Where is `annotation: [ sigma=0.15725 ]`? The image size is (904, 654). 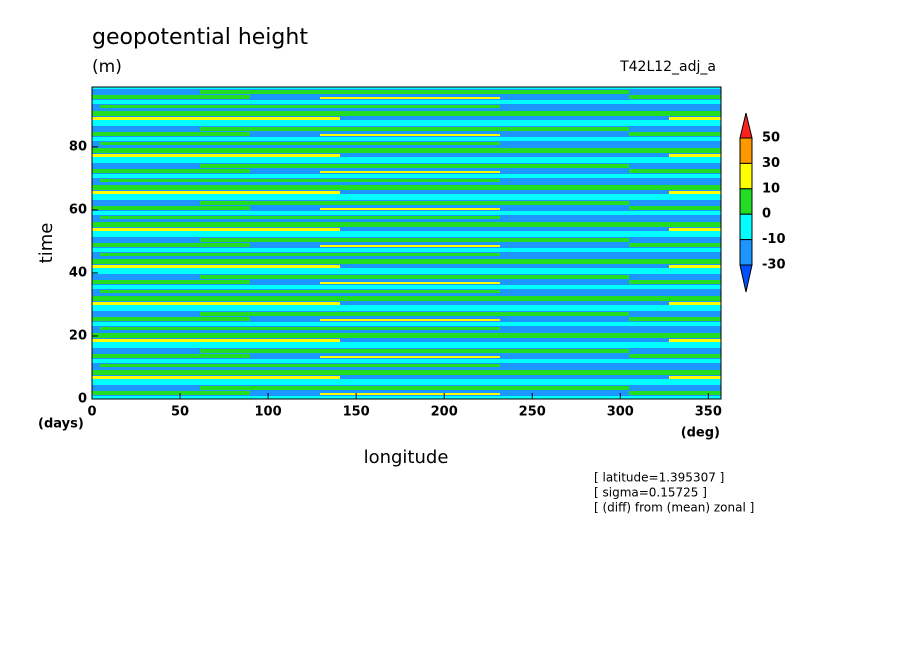 annotation: [ sigma=0.15725 ] is located at coordinates (650, 493).